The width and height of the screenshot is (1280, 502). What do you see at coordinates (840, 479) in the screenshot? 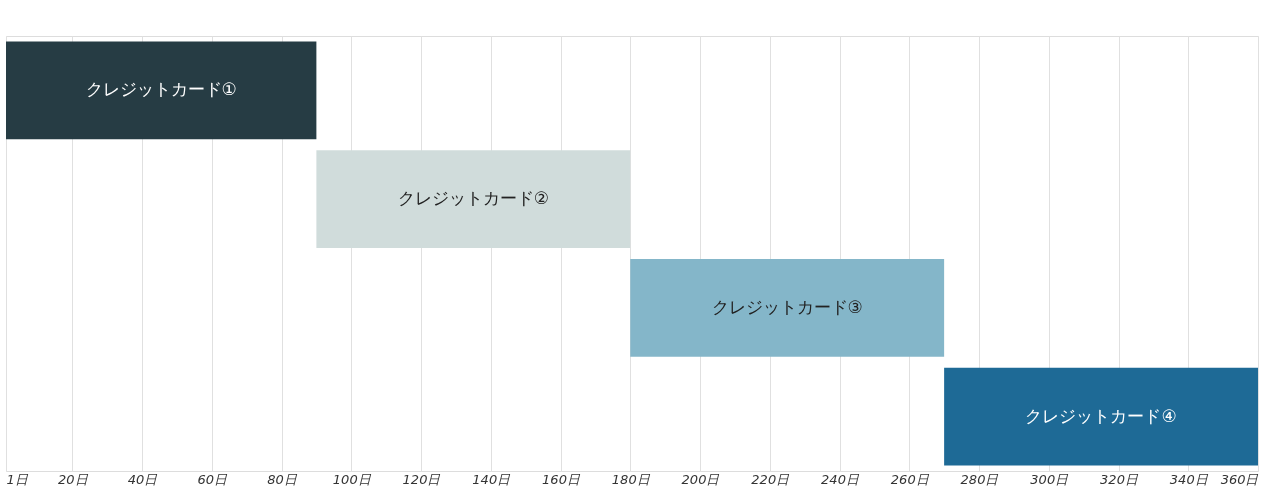
I see `x-tick-label: 240日` at bounding box center [840, 479].